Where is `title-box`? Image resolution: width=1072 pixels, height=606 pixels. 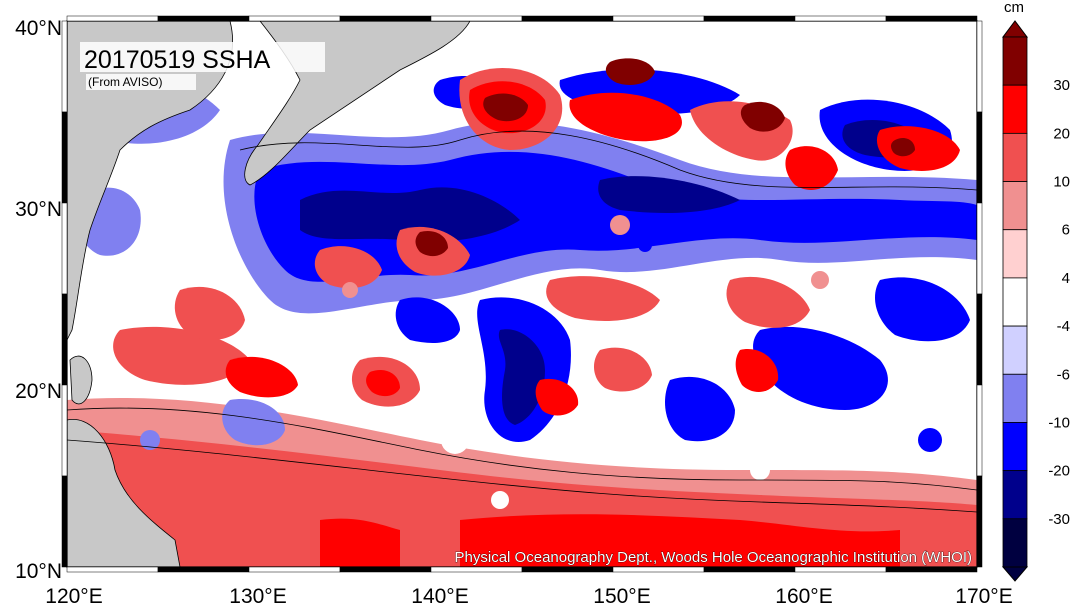 title-box is located at coordinates (202, 57).